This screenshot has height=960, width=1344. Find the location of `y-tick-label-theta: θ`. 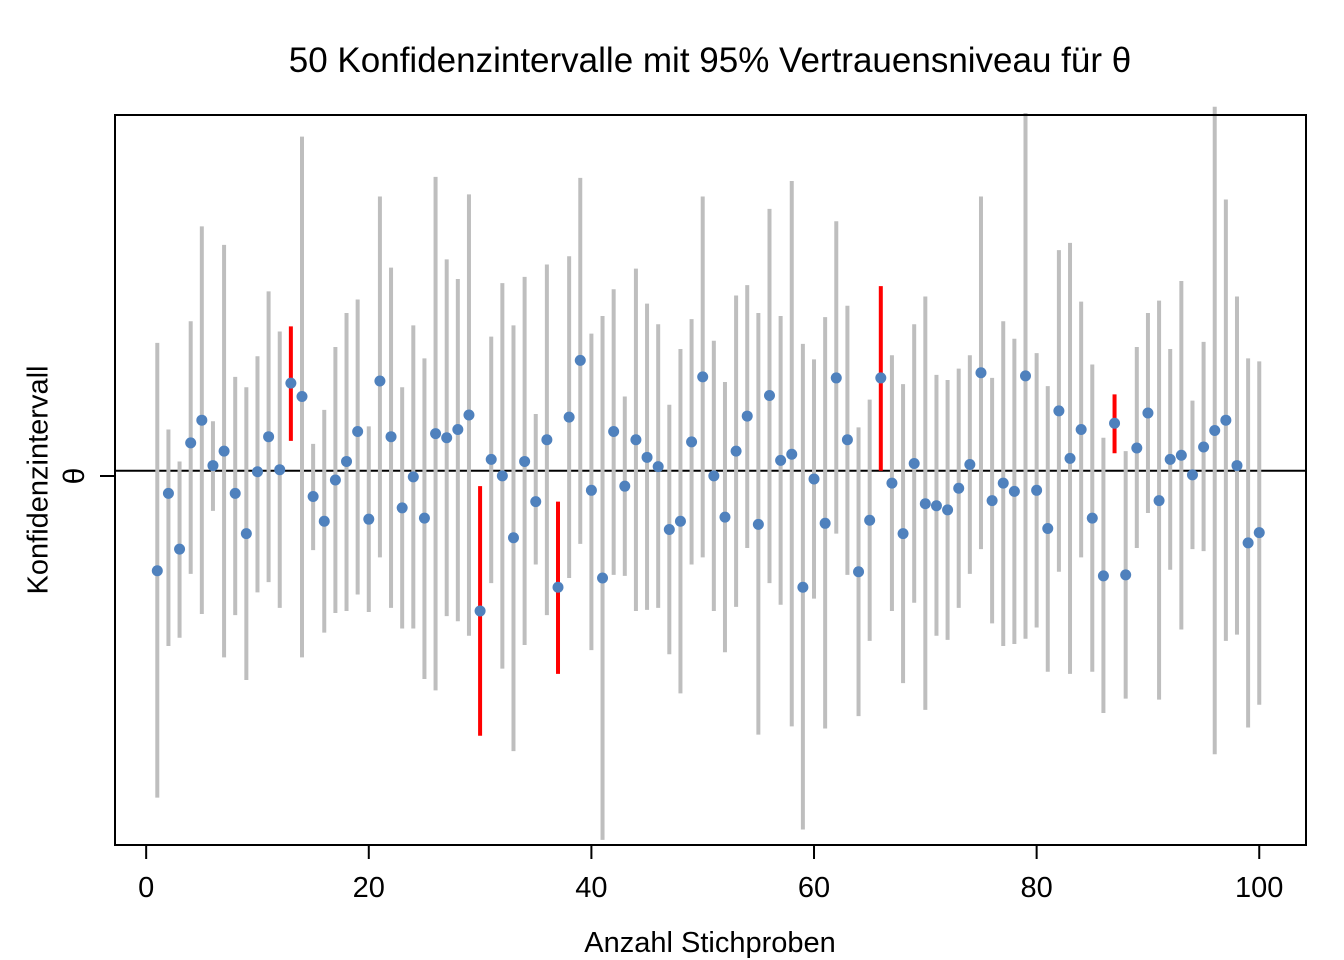

y-tick-label-theta: θ is located at coordinates (74, 476).